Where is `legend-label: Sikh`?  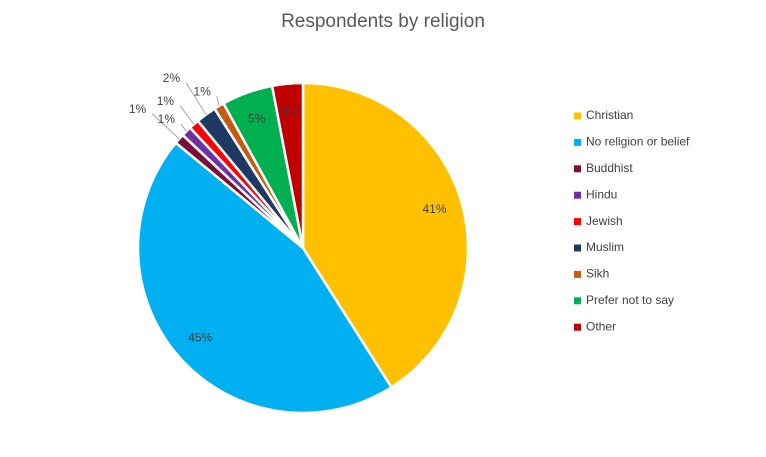 legend-label: Sikh is located at coordinates (597, 274).